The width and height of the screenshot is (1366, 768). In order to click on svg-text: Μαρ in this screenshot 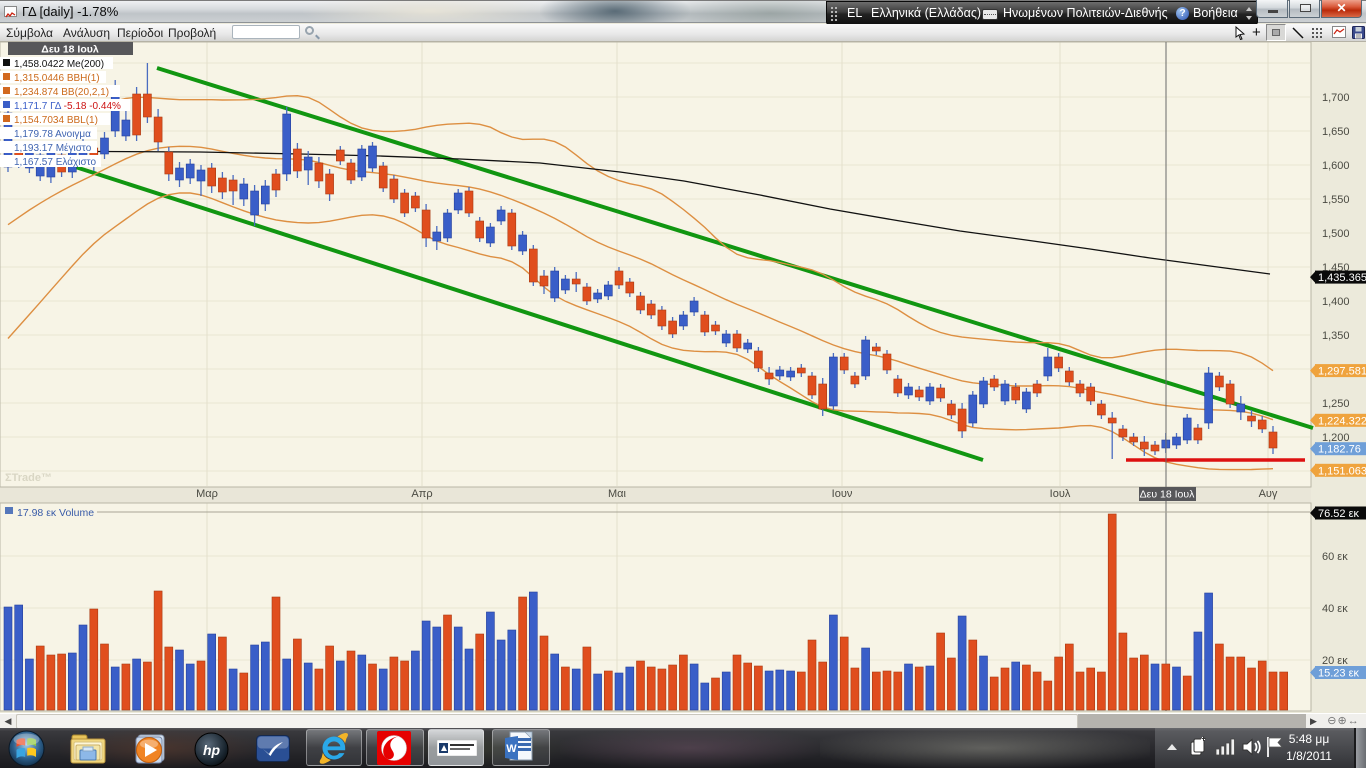, I will do `click(207, 494)`.